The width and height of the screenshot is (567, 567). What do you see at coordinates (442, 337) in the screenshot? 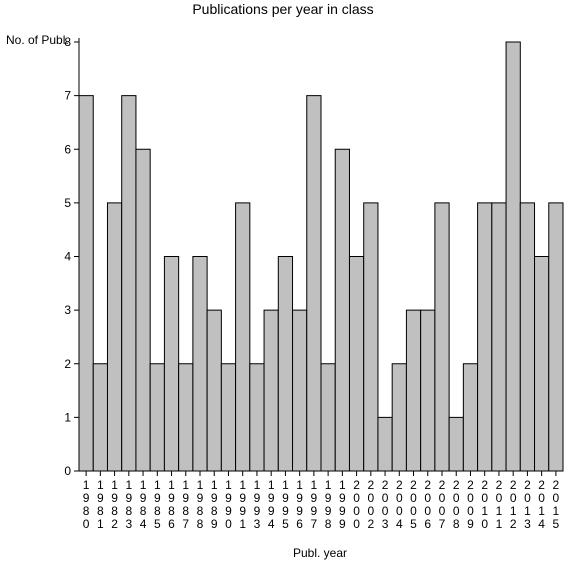
I see `bar-2007` at bounding box center [442, 337].